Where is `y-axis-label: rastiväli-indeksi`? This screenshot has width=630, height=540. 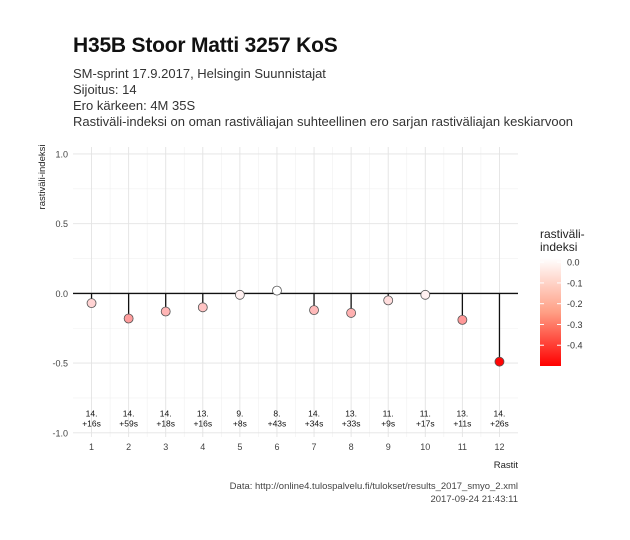 y-axis-label: rastiväli-indeksi is located at coordinates (42, 177).